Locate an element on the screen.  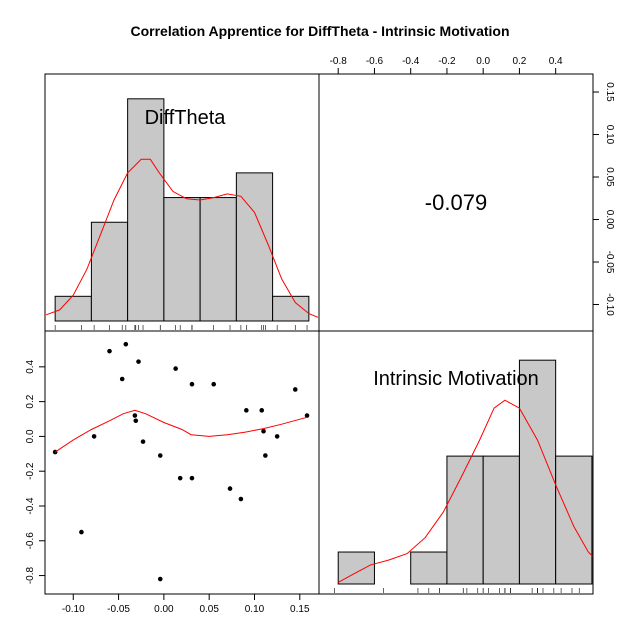
intrinsic-label: Intrinsic Motivation is located at coordinates (456, 379).